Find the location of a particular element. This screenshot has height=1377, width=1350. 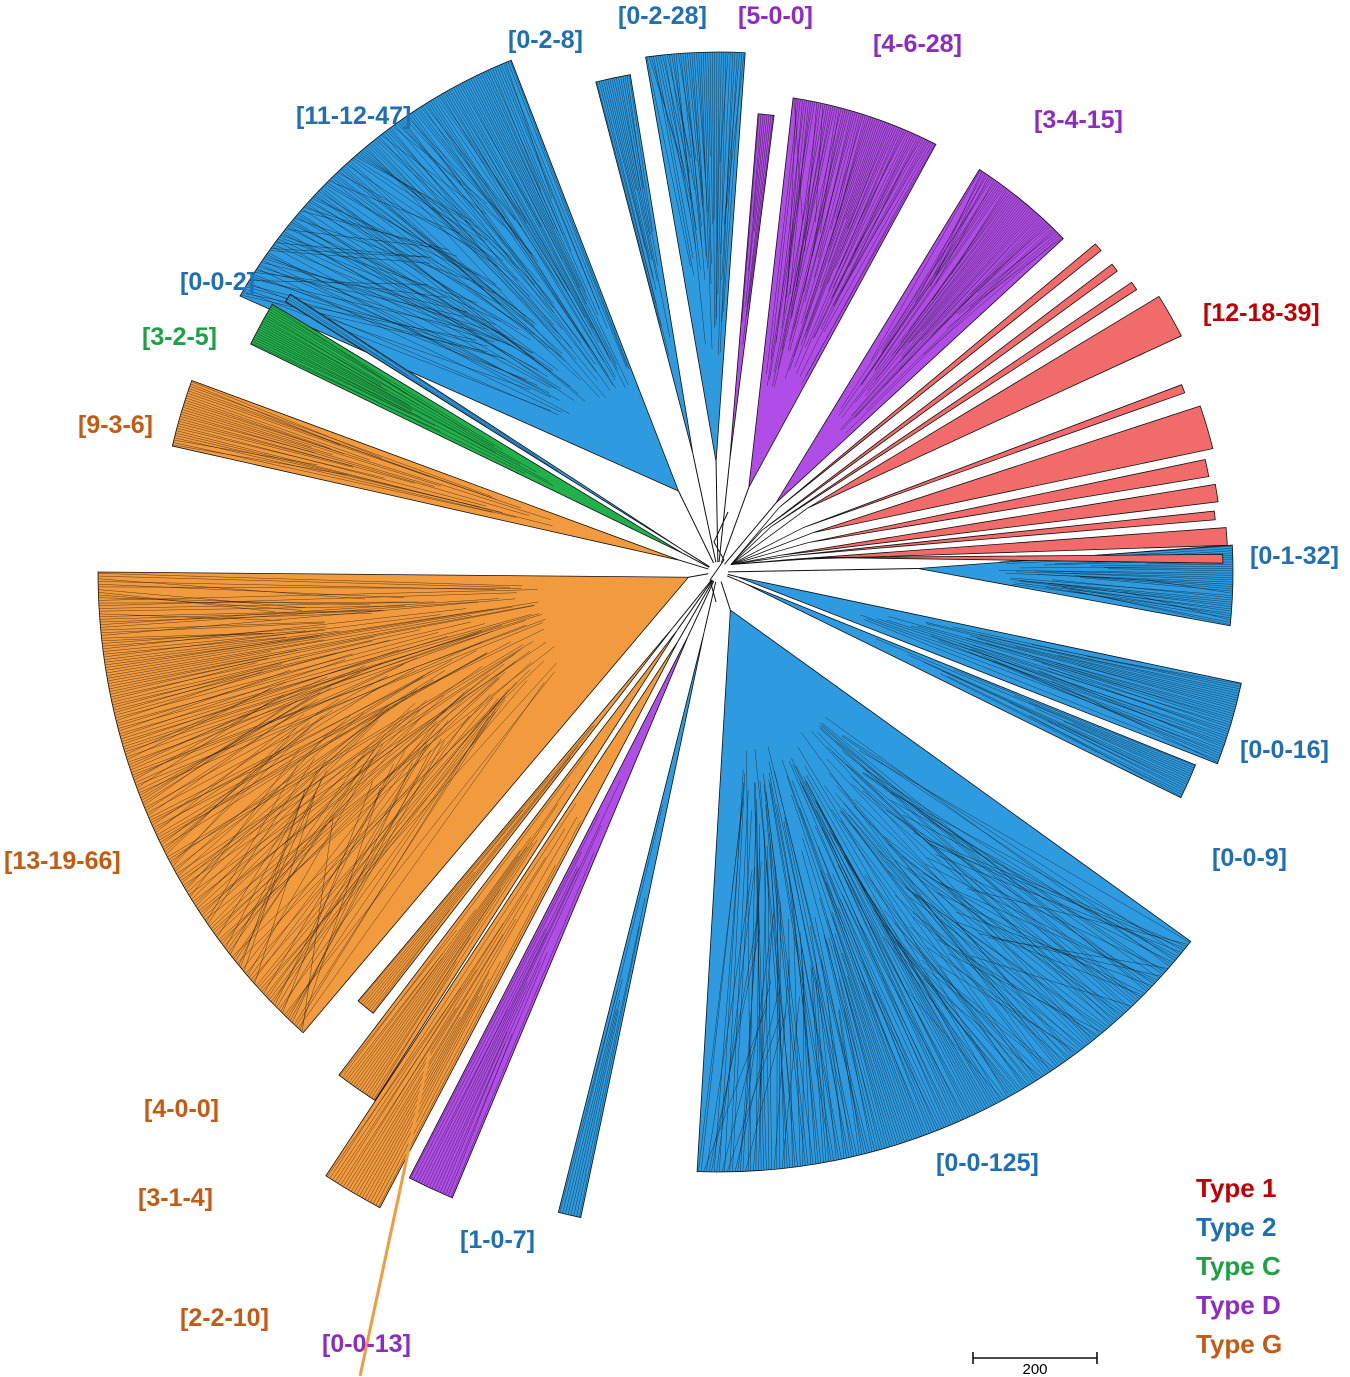

clade-label-0-1-32: [0-1-32] is located at coordinates (1294, 556).